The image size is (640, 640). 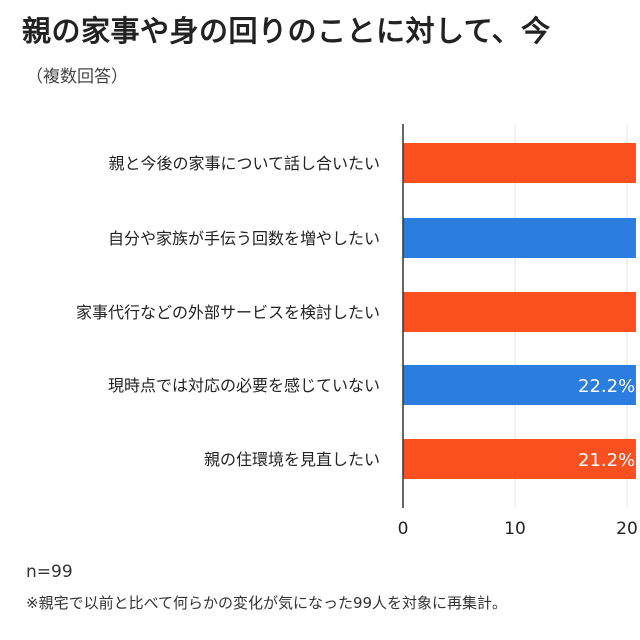 What do you see at coordinates (244, 163) in the screenshot?
I see `category-label: 親と今後の家事について話し合いたい` at bounding box center [244, 163].